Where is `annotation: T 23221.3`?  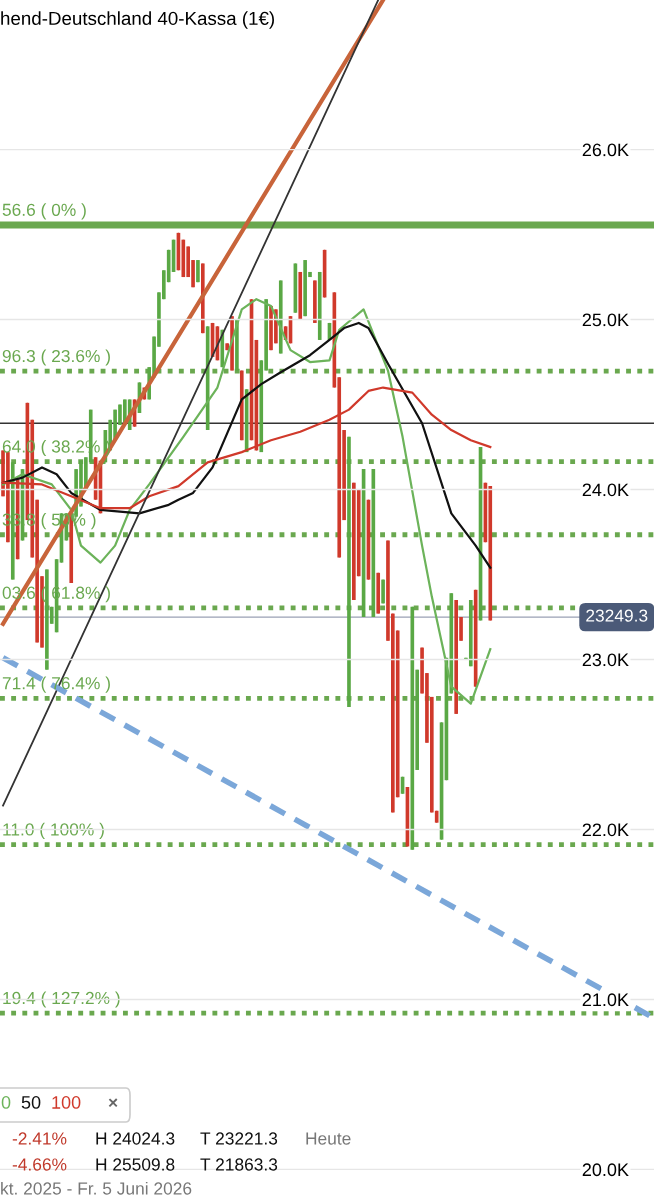 annotation: T 23221.3 is located at coordinates (239, 1138).